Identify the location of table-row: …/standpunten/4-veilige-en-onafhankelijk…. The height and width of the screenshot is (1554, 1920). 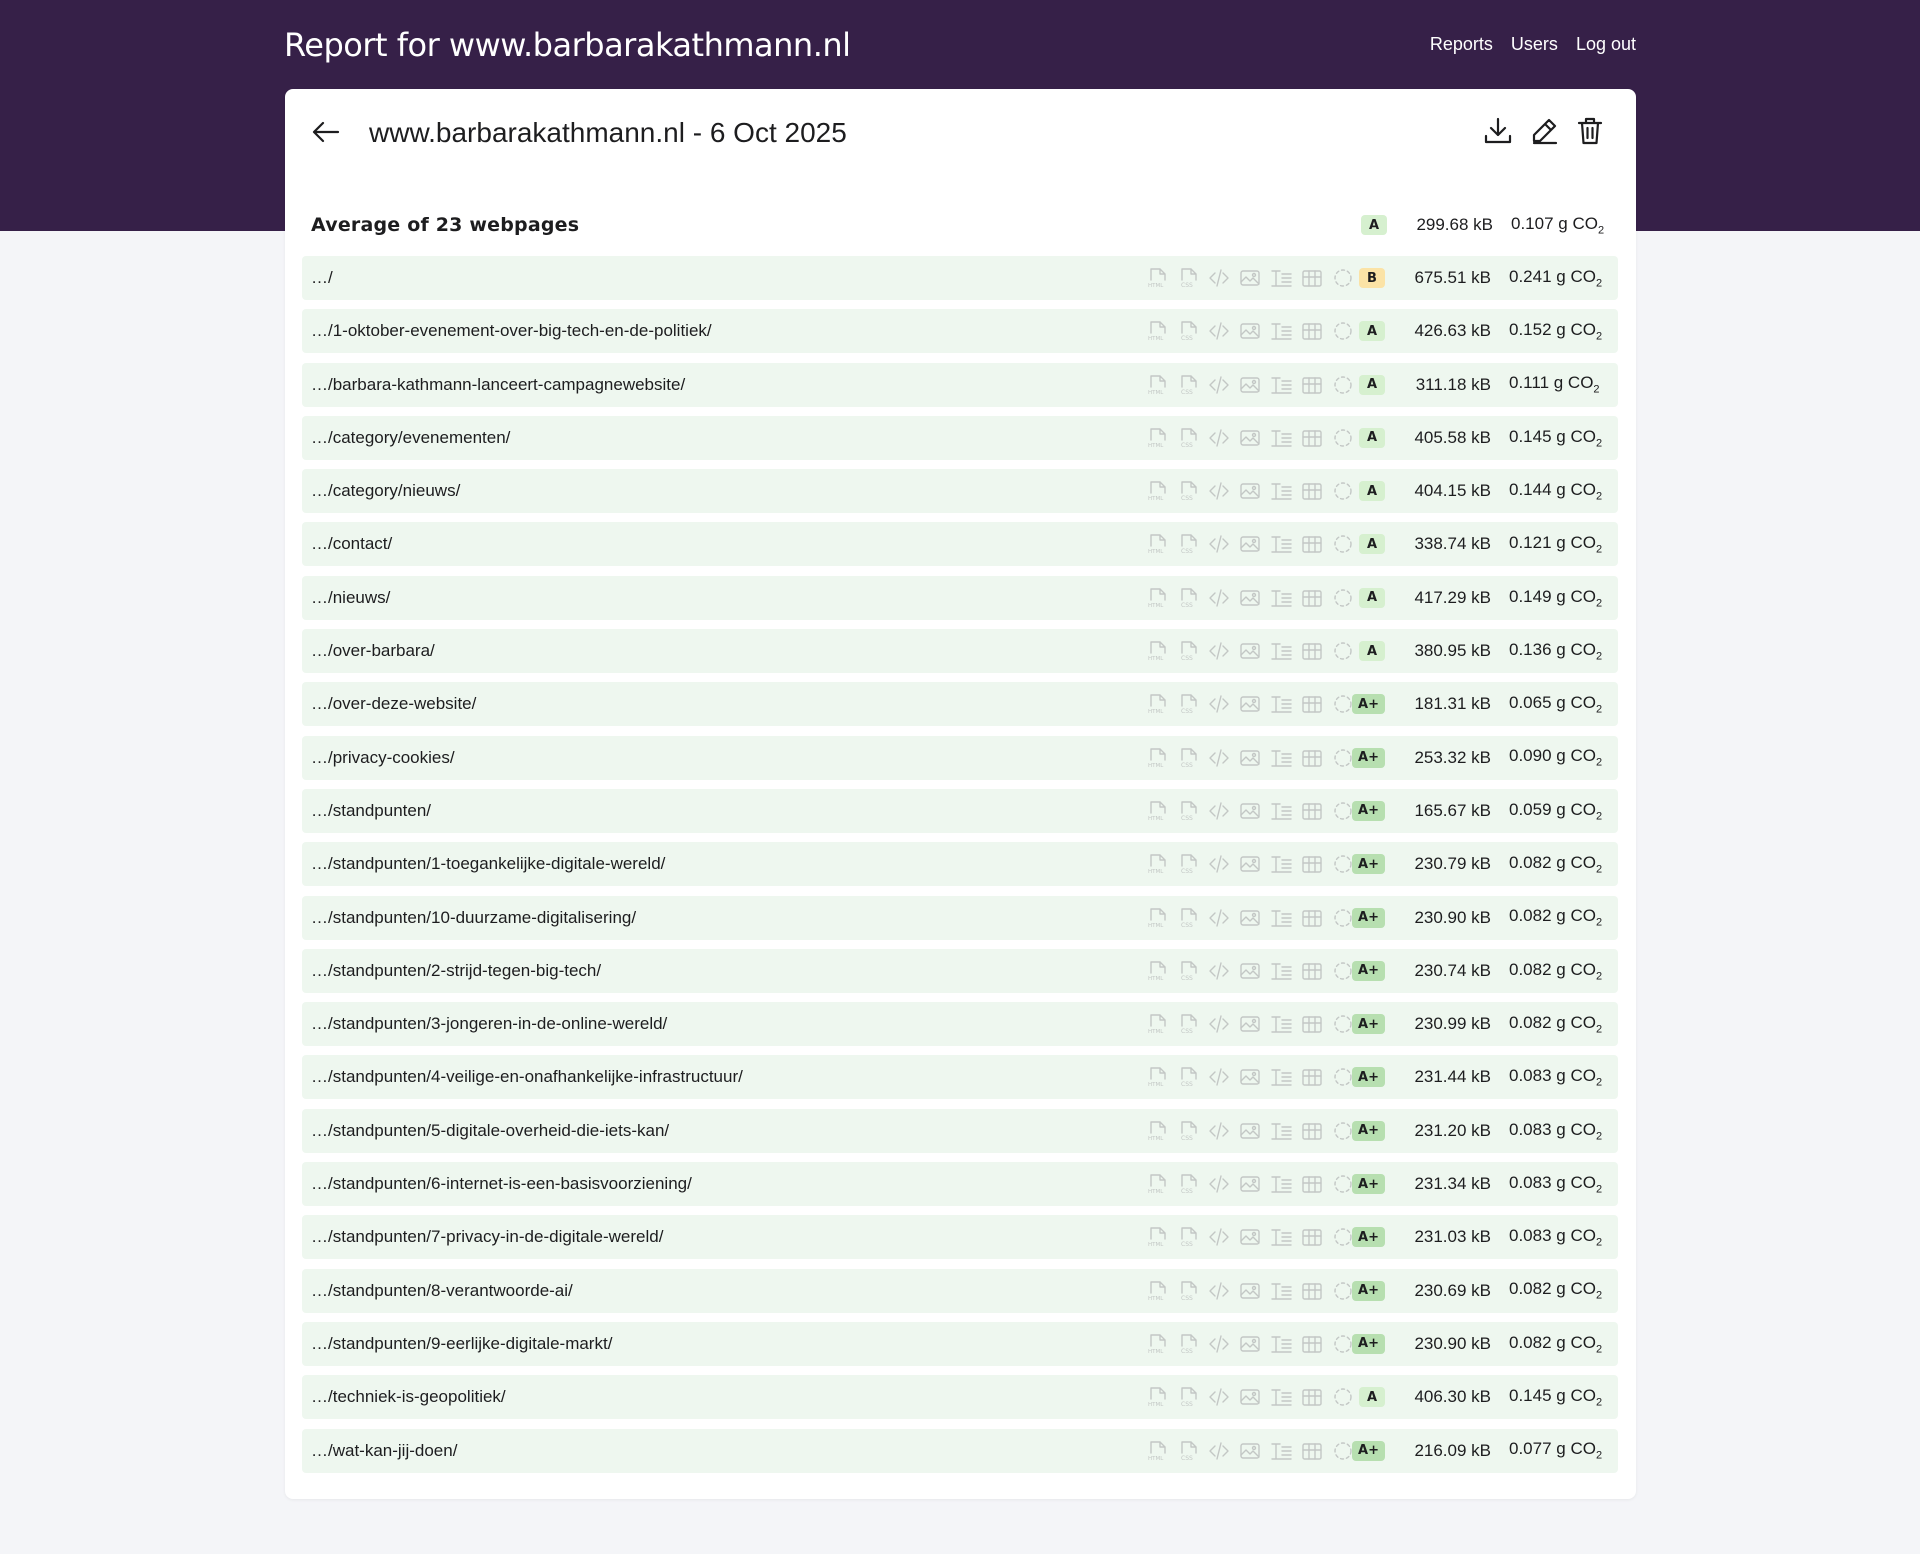
(960, 1077).